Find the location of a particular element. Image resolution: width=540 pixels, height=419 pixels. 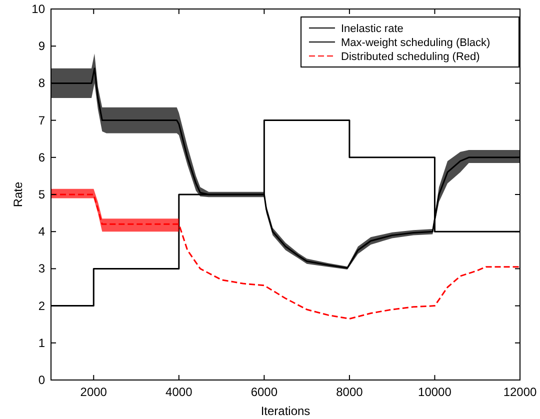

y-tick-label: 1 is located at coordinates (42, 343).